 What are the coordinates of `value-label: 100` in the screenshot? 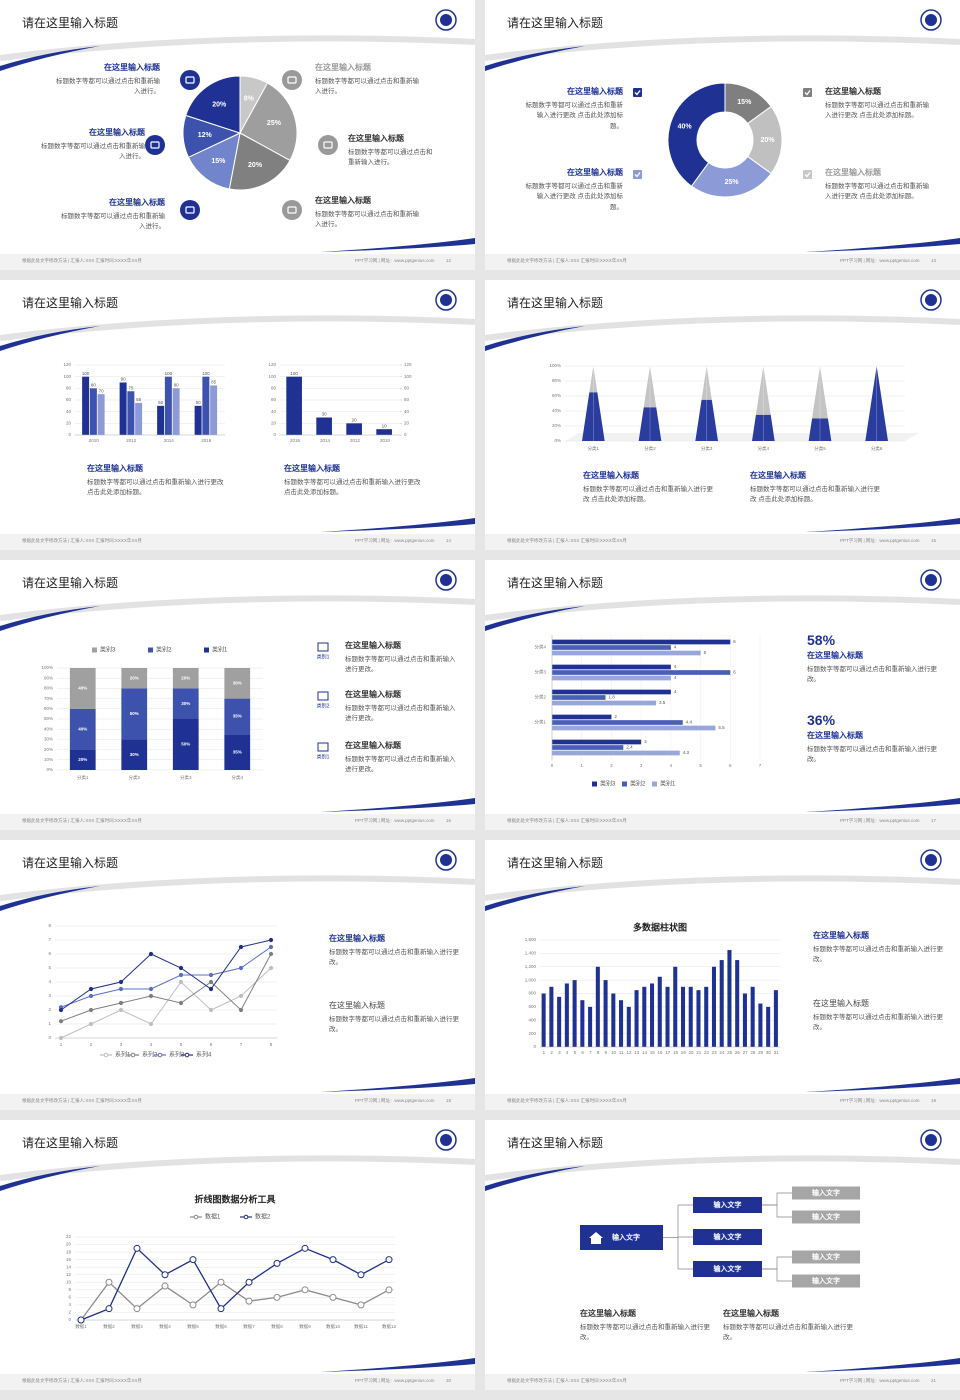 It's located at (294, 373).